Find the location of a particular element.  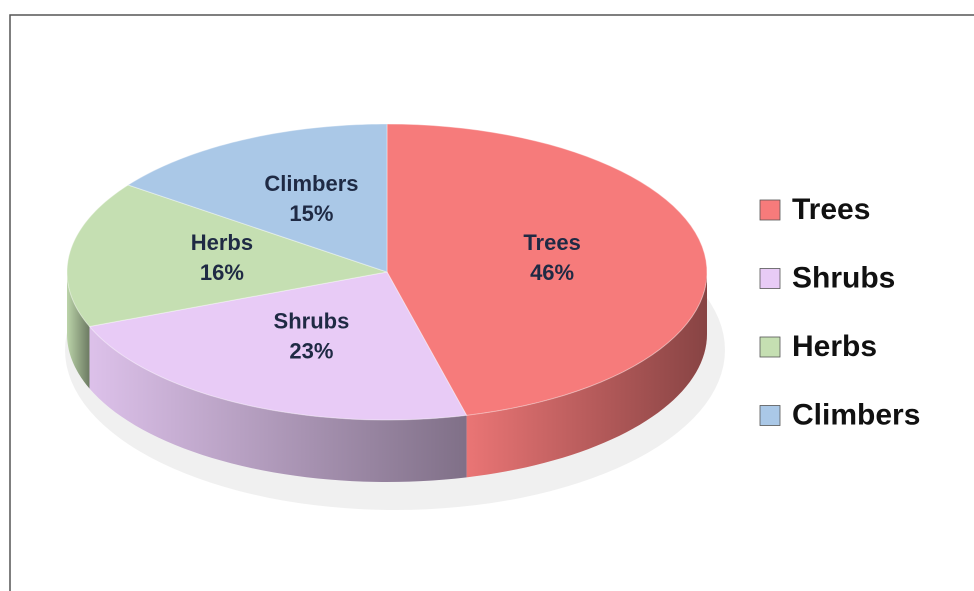

data-label-value: 46% is located at coordinates (552, 272).